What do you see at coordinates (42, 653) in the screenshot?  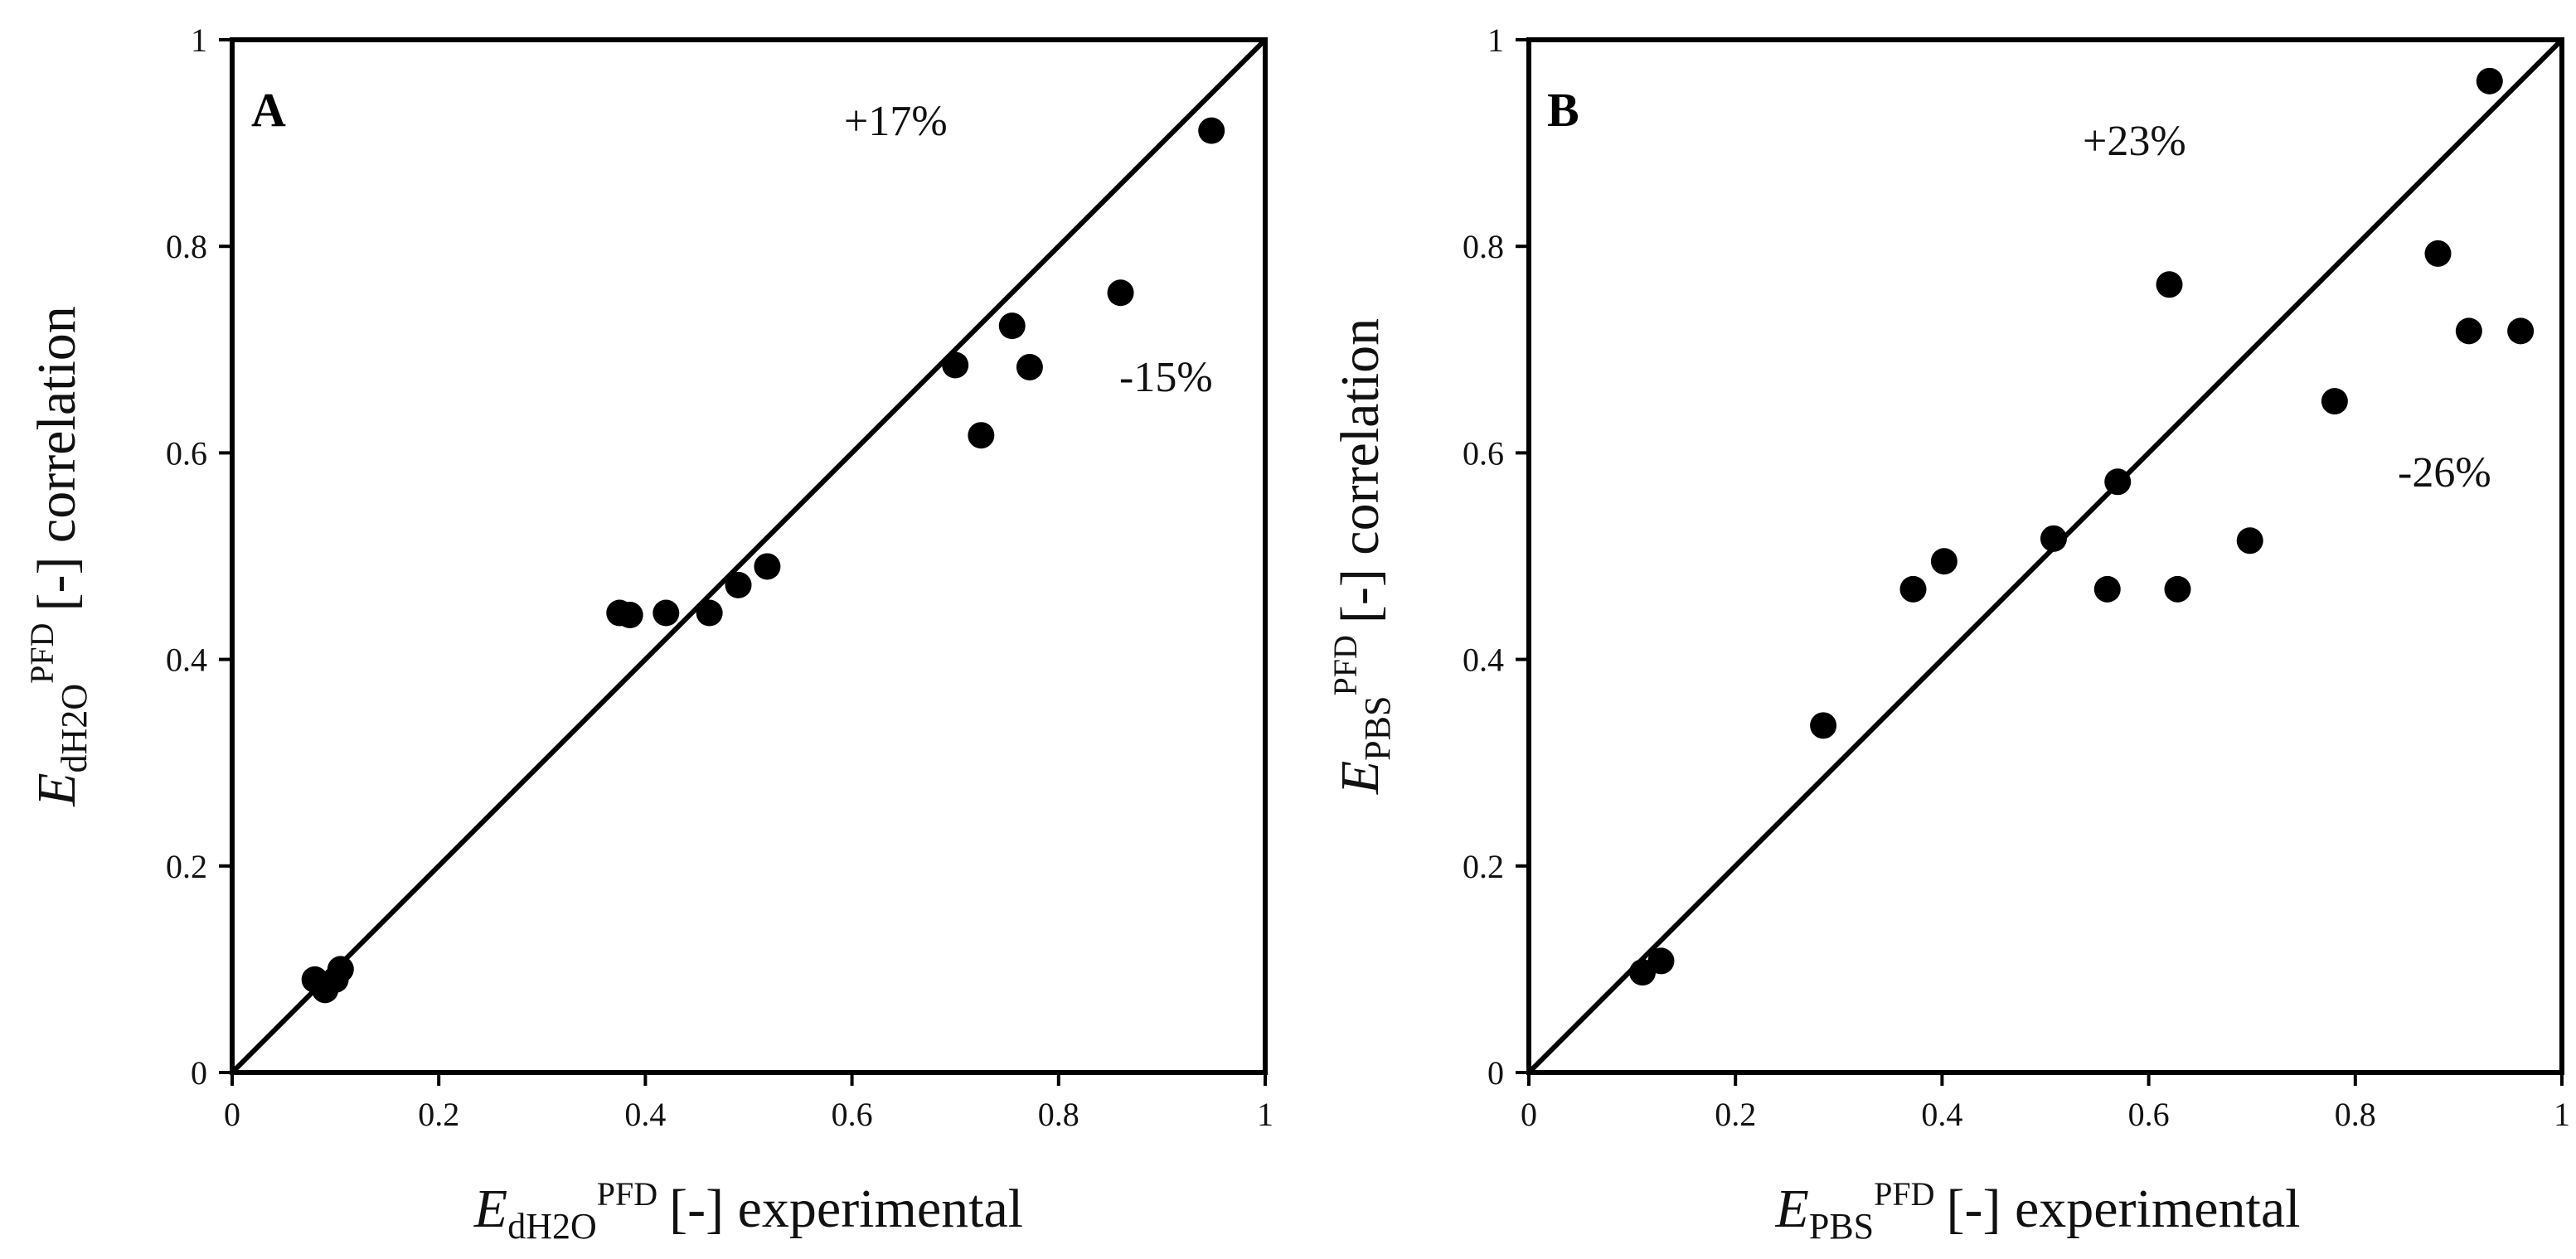 I see `panel-a-y-superscript: PFD` at bounding box center [42, 653].